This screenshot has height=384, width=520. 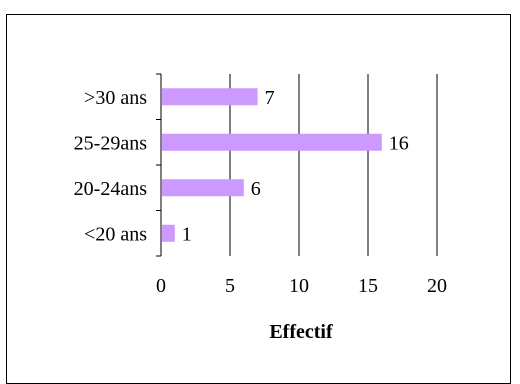 What do you see at coordinates (256, 189) in the screenshot?
I see `data-label: 6` at bounding box center [256, 189].